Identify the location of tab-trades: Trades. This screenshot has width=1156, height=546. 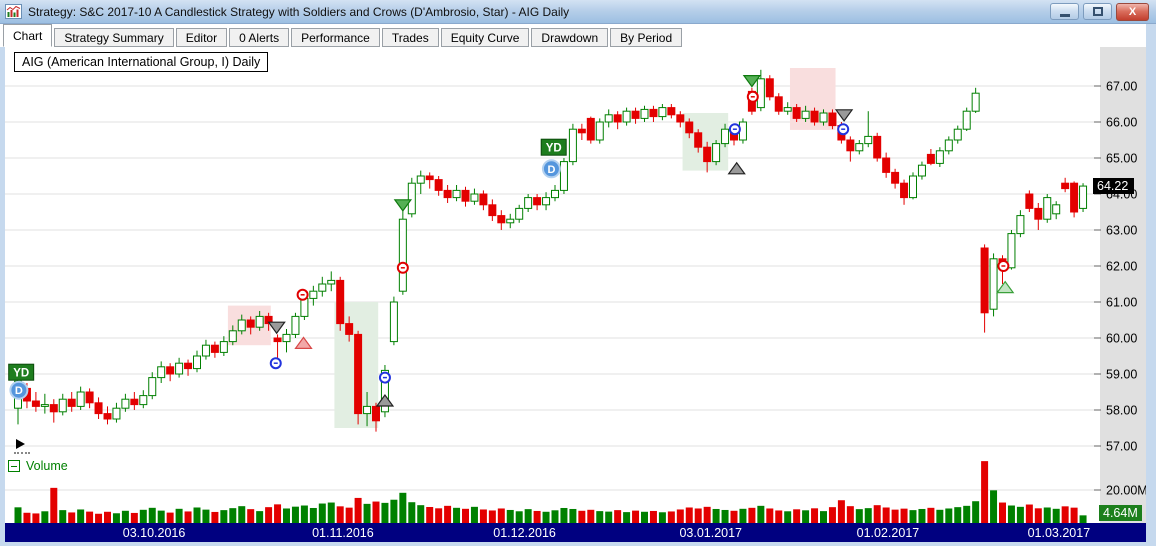
(410, 37).